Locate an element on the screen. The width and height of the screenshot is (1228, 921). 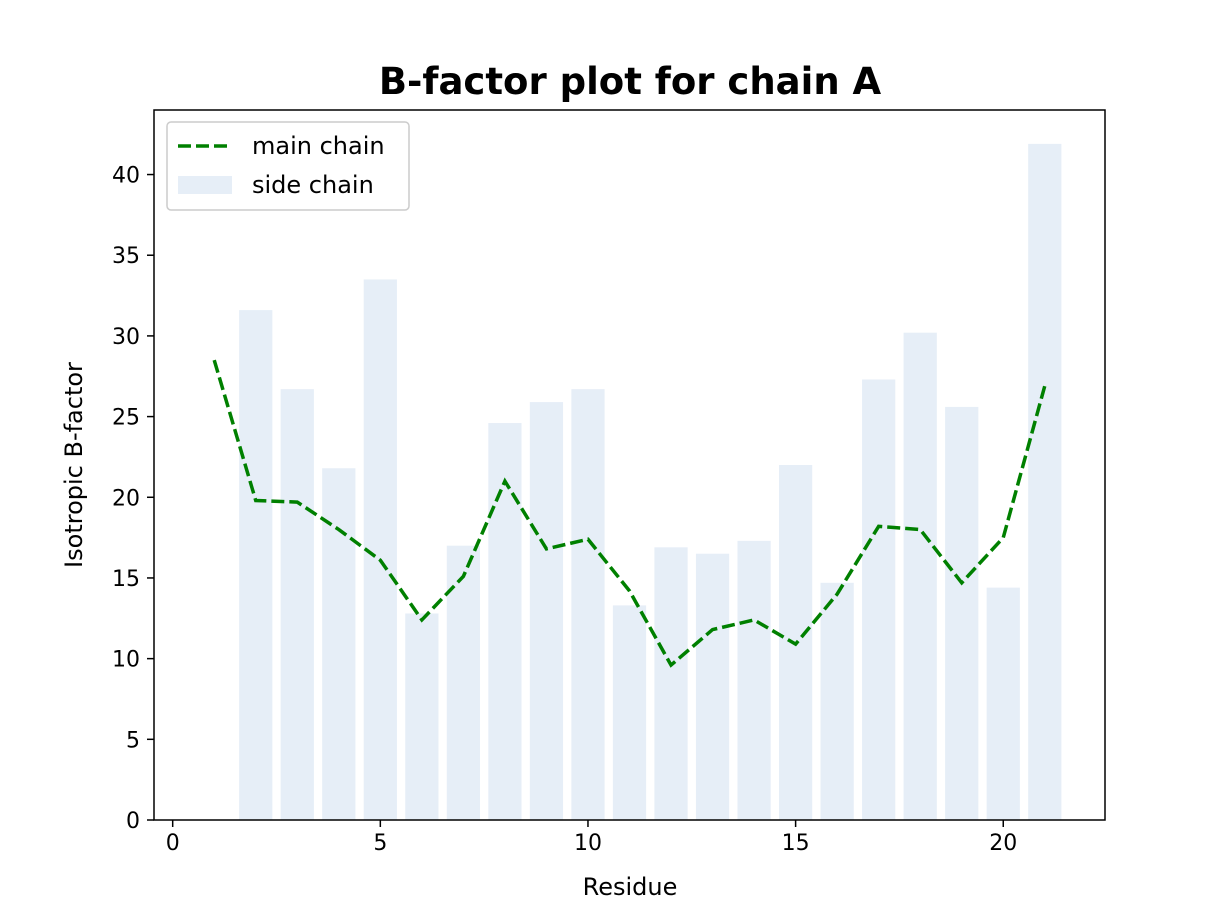
x-tick-label: 5 is located at coordinates (380, 843).